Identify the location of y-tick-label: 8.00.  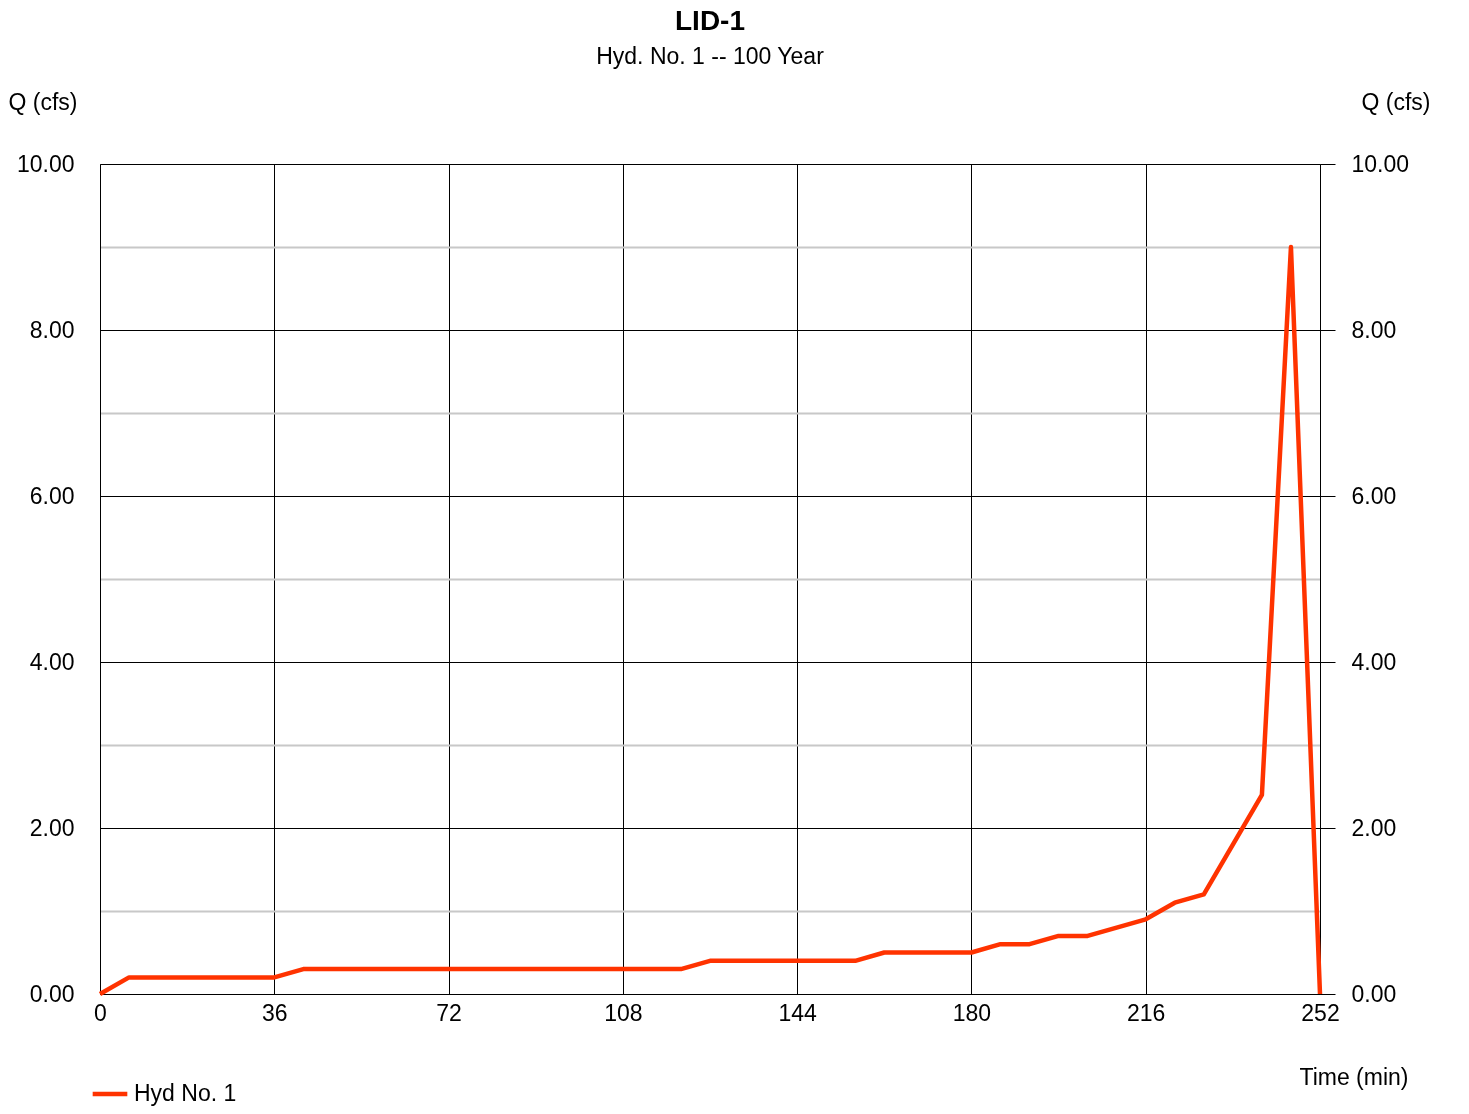
(52, 329).